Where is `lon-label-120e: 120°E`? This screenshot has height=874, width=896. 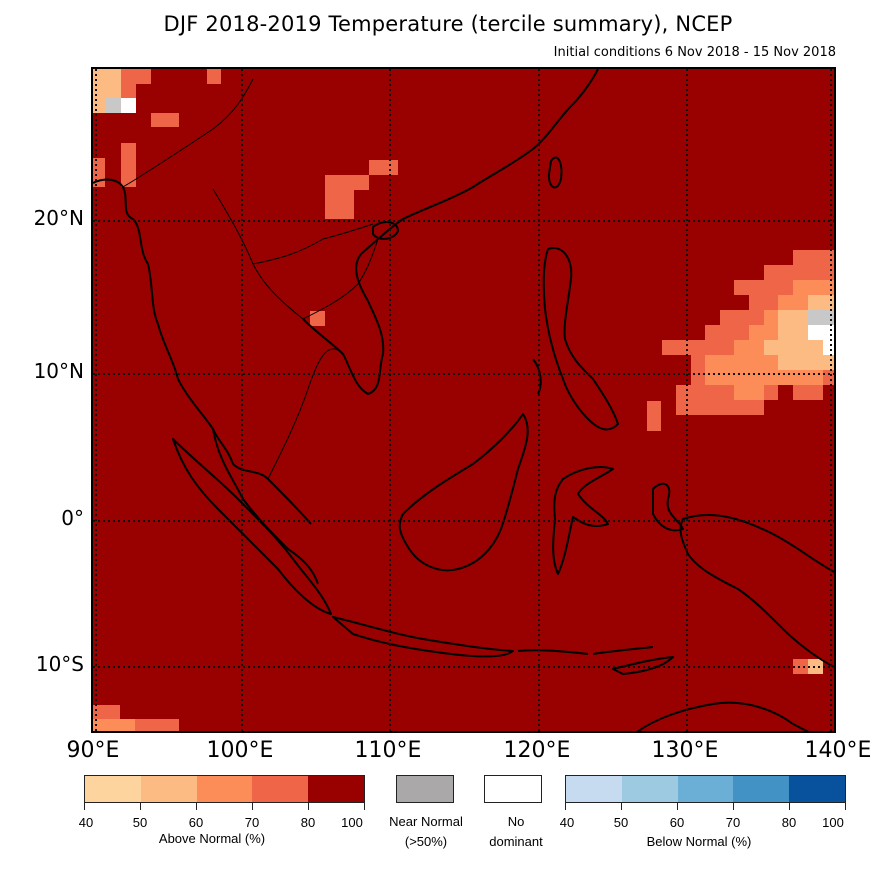 lon-label-120e: 120°E is located at coordinates (537, 750).